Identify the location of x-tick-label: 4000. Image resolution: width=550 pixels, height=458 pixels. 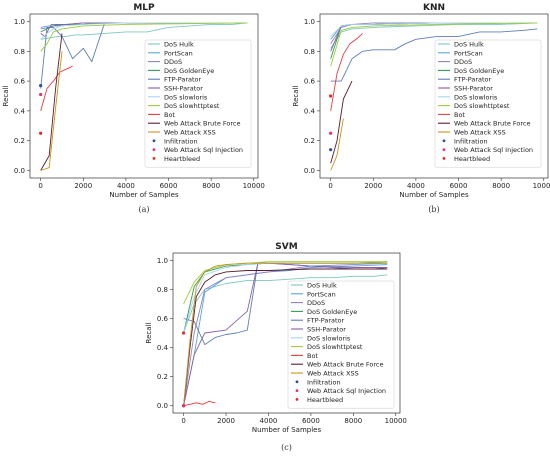
(269, 421).